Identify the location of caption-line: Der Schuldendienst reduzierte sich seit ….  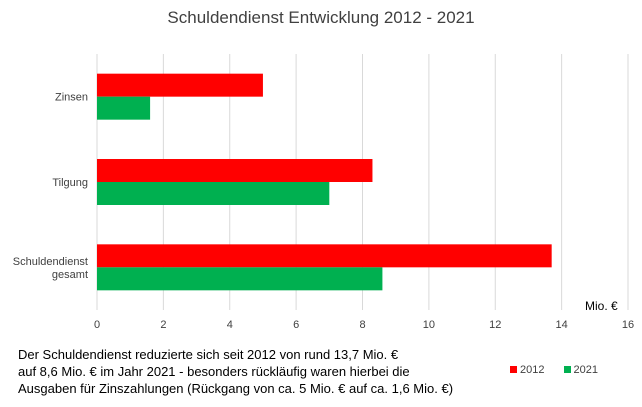
(208, 354).